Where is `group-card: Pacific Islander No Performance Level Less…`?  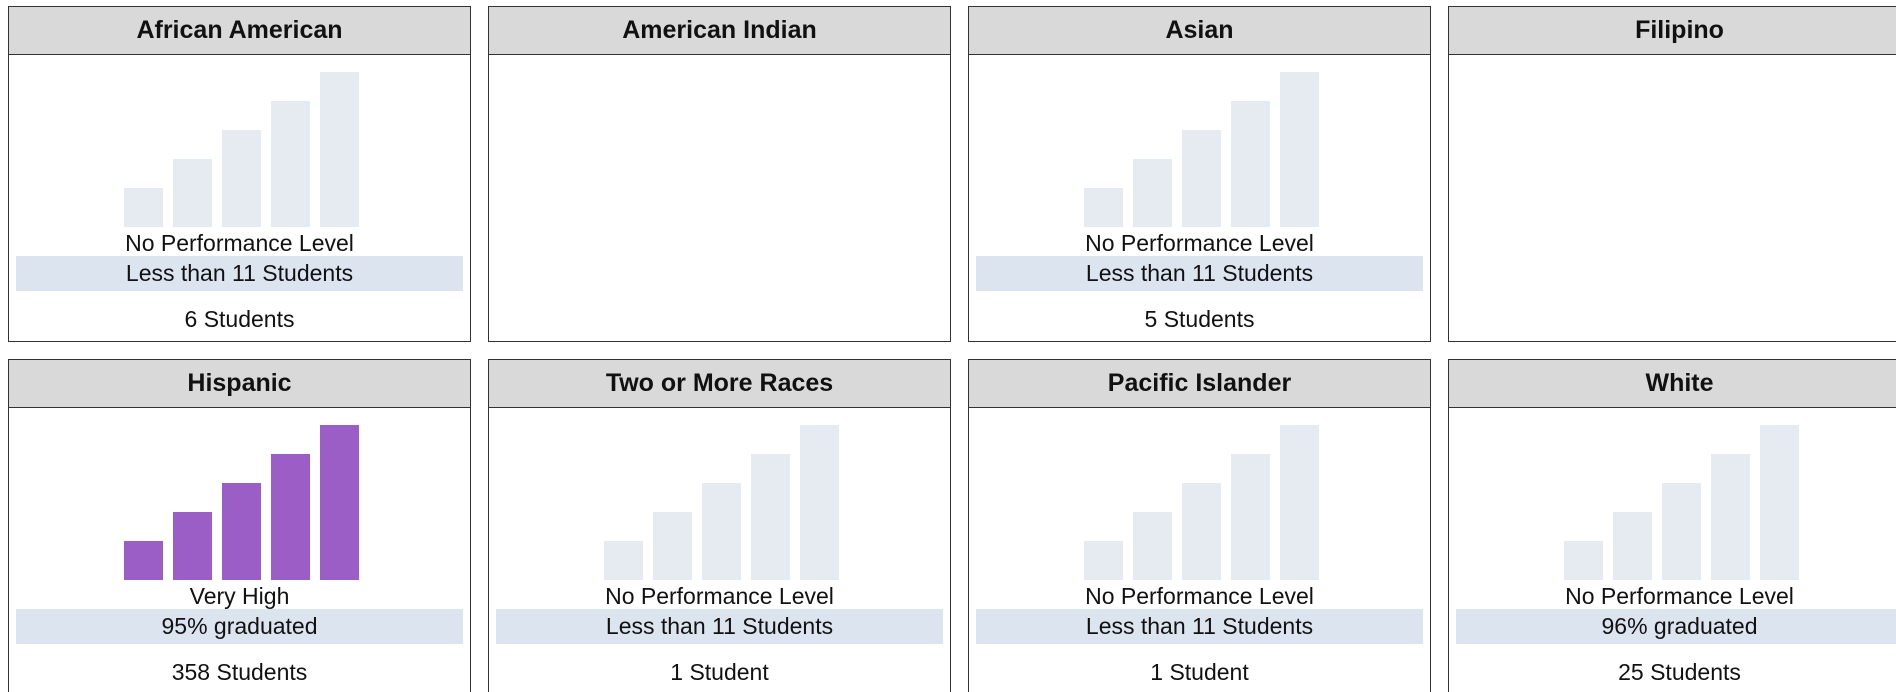 group-card: Pacific Islander No Performance Level Less… is located at coordinates (1199, 525).